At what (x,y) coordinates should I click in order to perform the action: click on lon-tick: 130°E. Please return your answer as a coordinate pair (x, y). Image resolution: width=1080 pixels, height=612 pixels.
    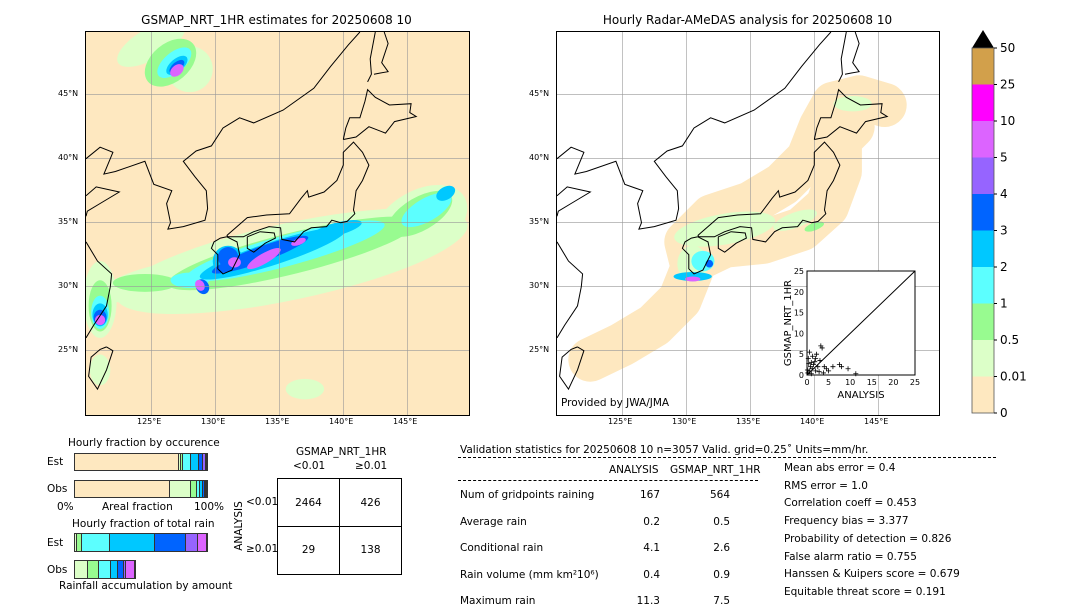
    Looking at the image, I should click on (684, 421).